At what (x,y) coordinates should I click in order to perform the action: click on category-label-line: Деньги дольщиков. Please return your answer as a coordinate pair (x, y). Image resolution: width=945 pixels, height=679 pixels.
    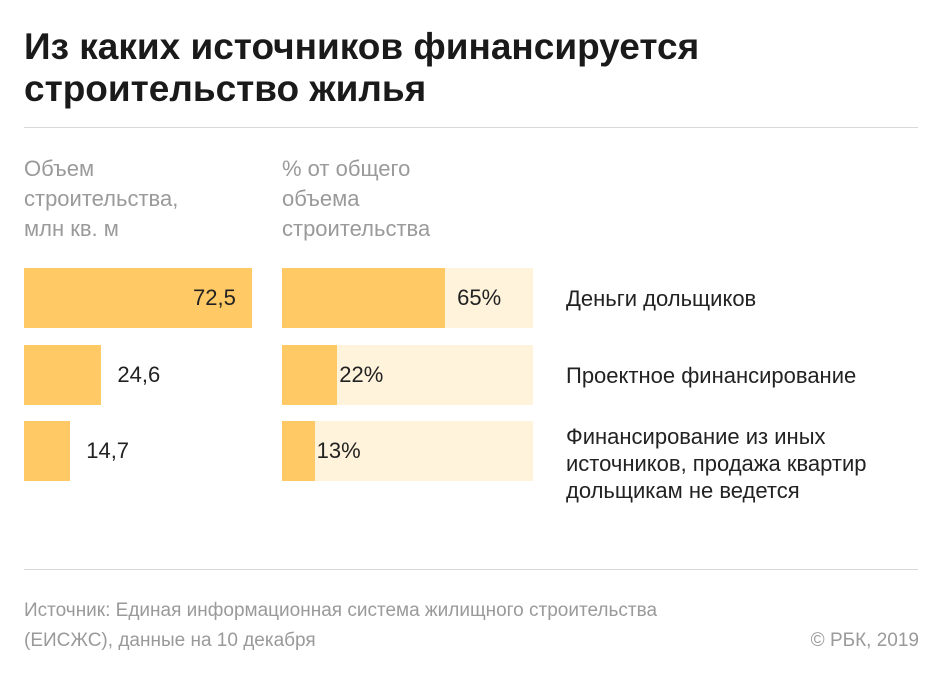
    Looking at the image, I should click on (661, 298).